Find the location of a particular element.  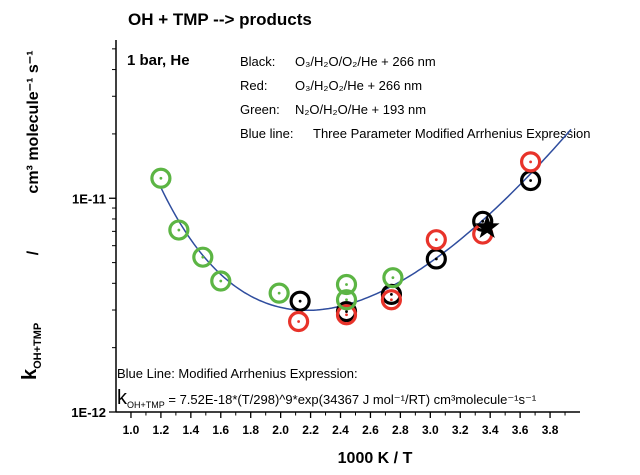

x-tick-label: 3.6 is located at coordinates (520, 430).